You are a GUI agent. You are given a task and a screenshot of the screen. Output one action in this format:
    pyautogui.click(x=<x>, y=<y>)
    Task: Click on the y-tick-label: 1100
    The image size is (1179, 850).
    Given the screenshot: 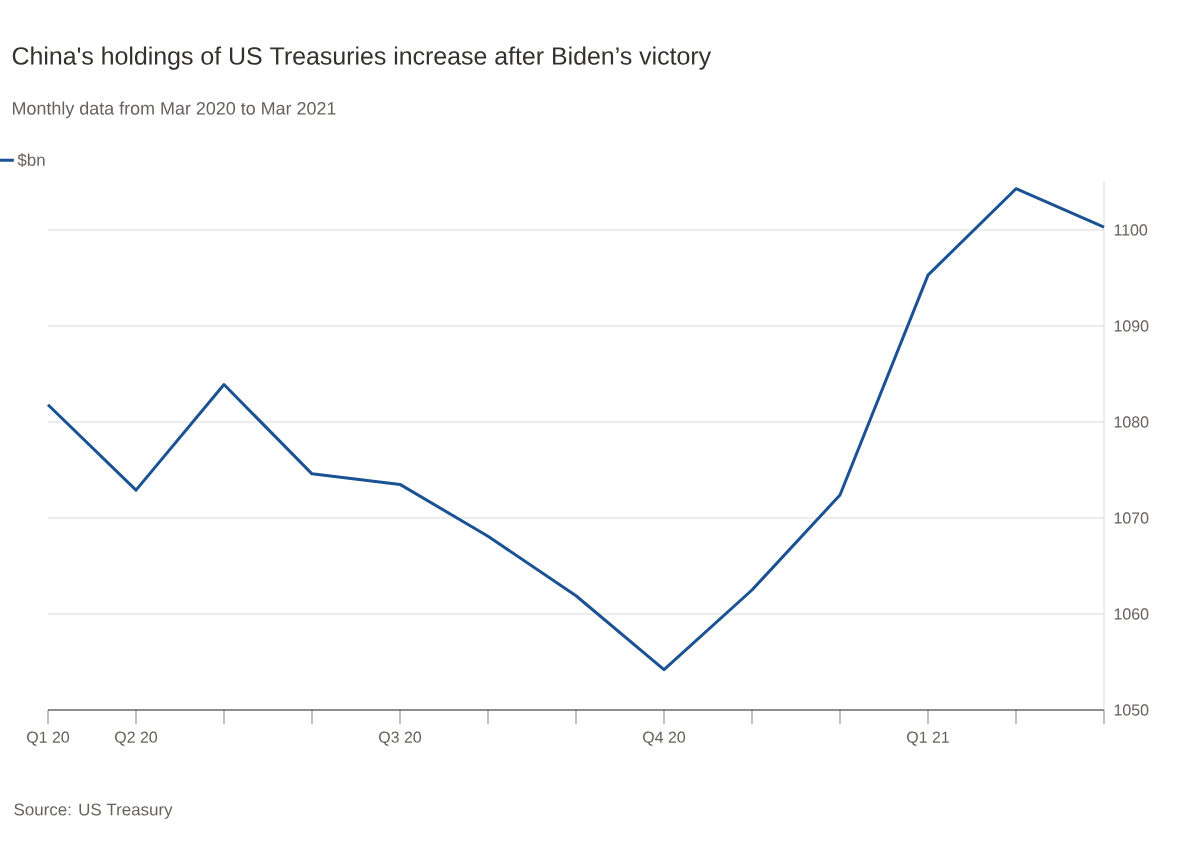 What is the action you would take?
    pyautogui.click(x=1131, y=230)
    